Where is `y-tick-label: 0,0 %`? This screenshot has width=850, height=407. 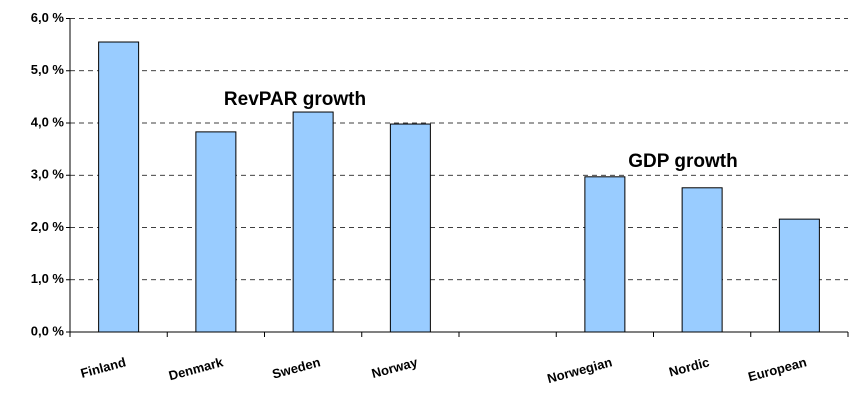 y-tick-label: 0,0 % is located at coordinates (48, 330).